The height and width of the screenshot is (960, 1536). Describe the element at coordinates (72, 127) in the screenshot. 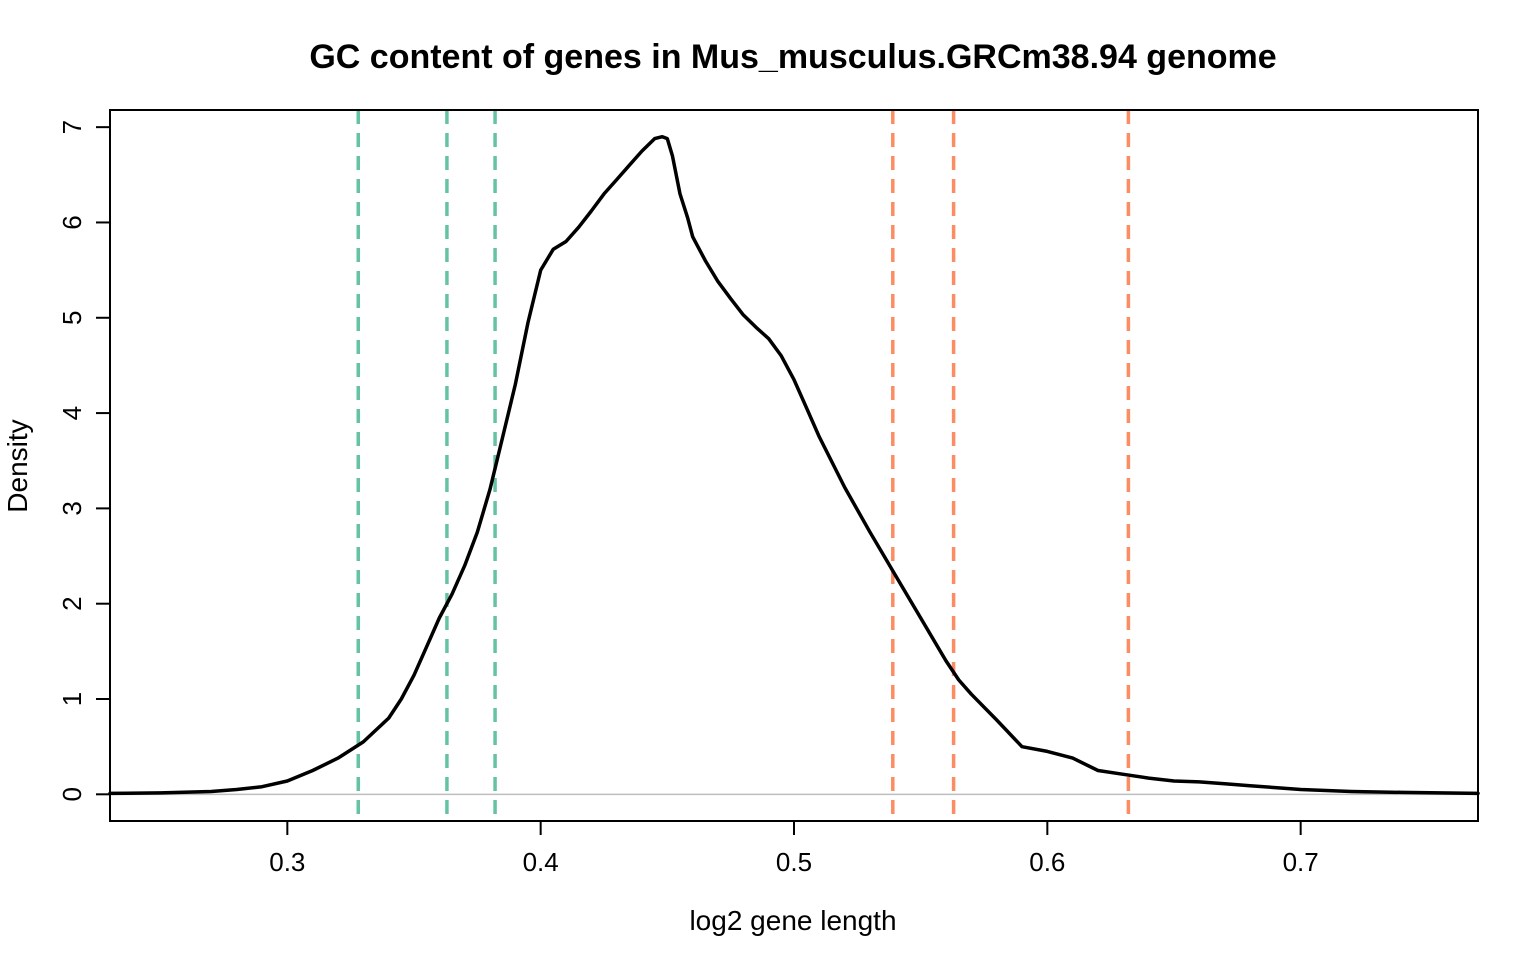

I see `y-tick-label-7: 7` at that location.